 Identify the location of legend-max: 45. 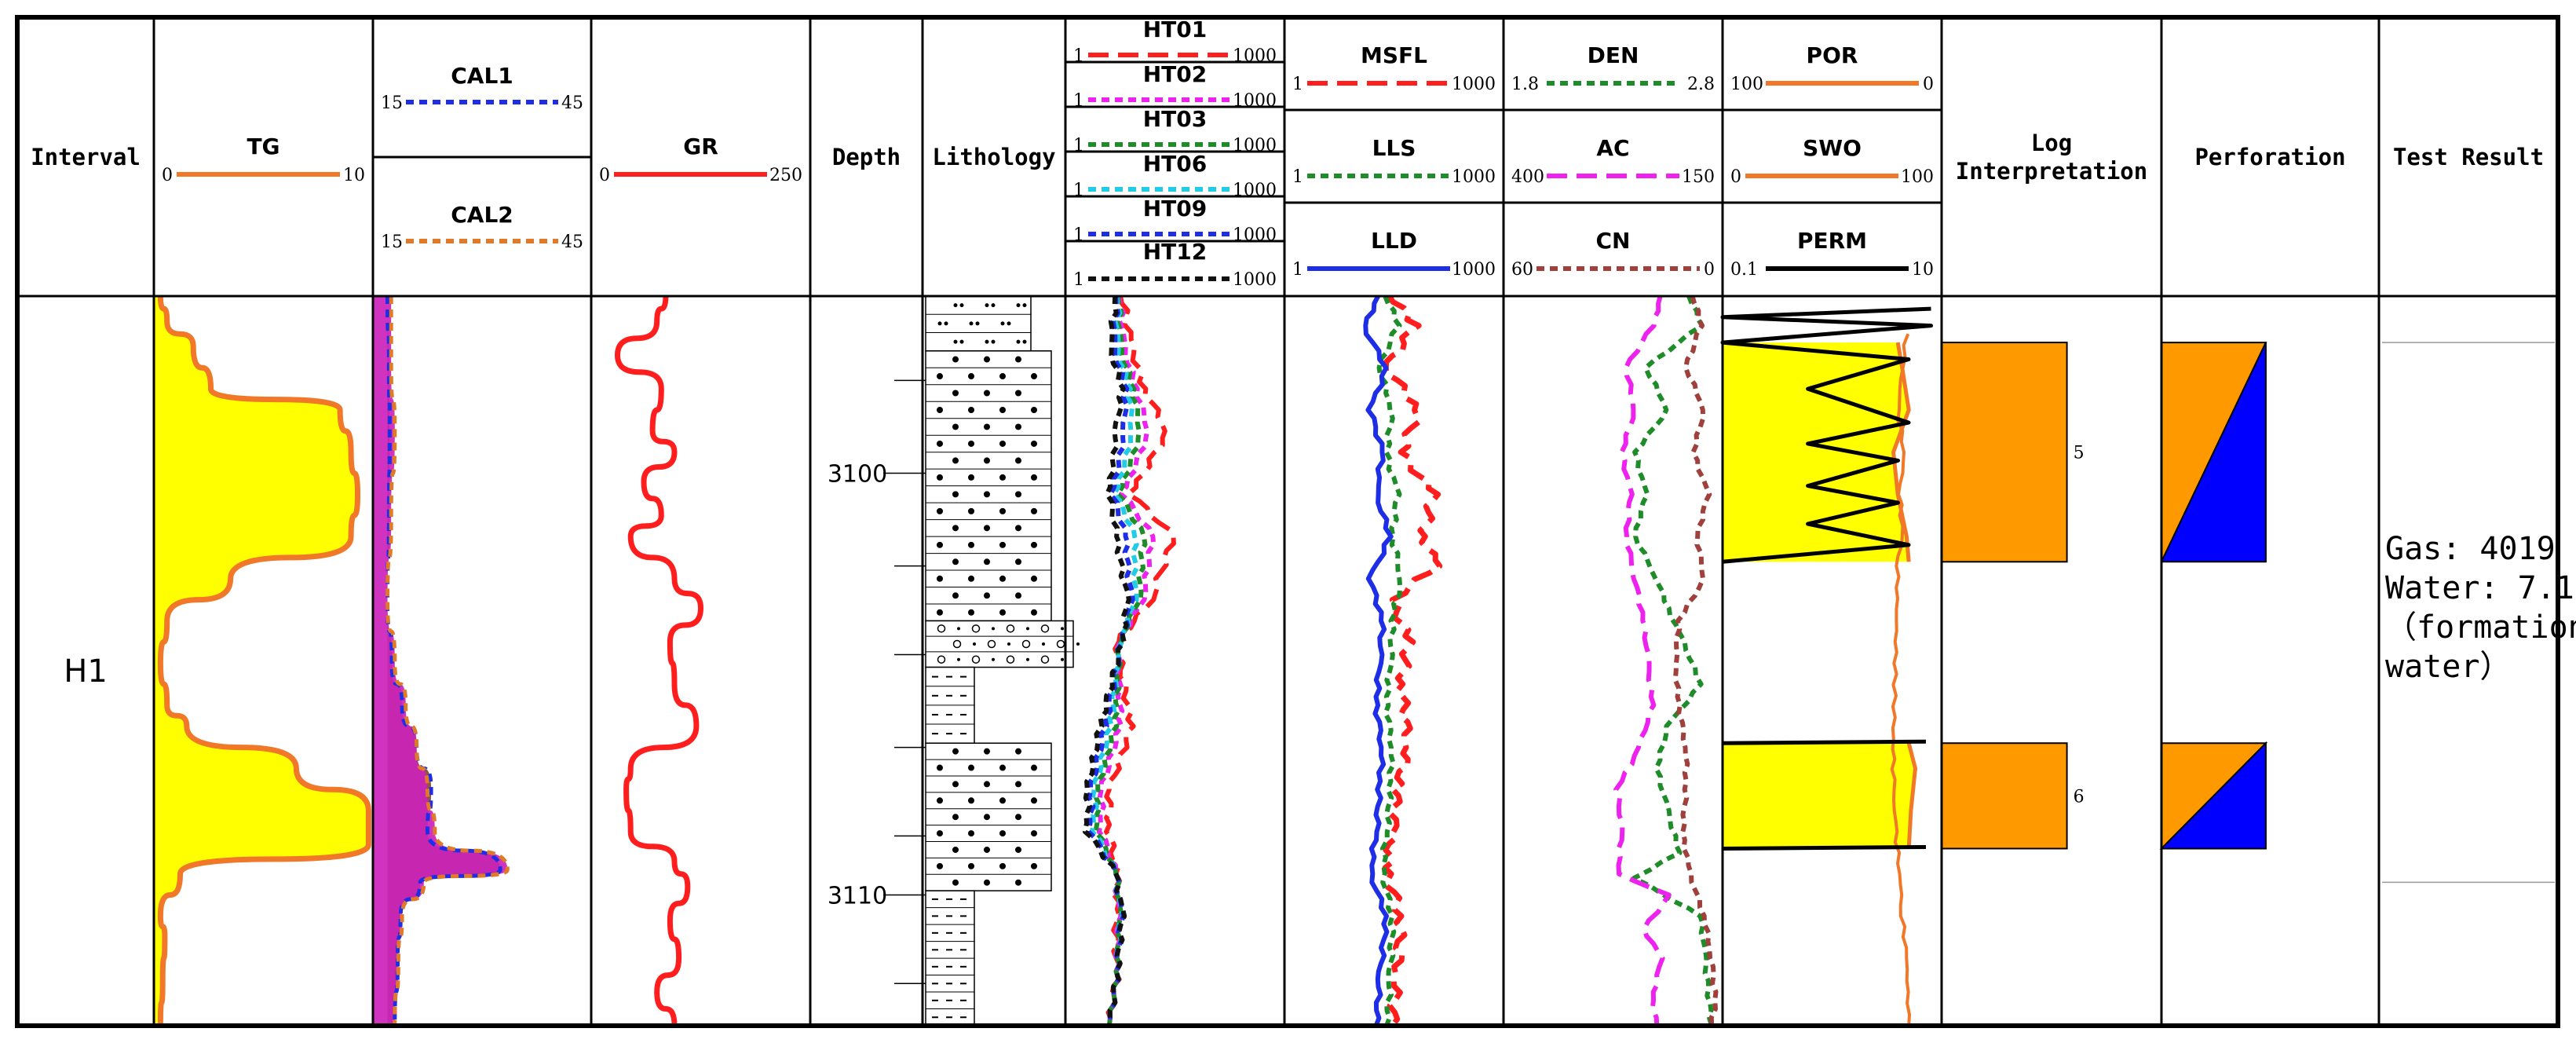
(572, 242).